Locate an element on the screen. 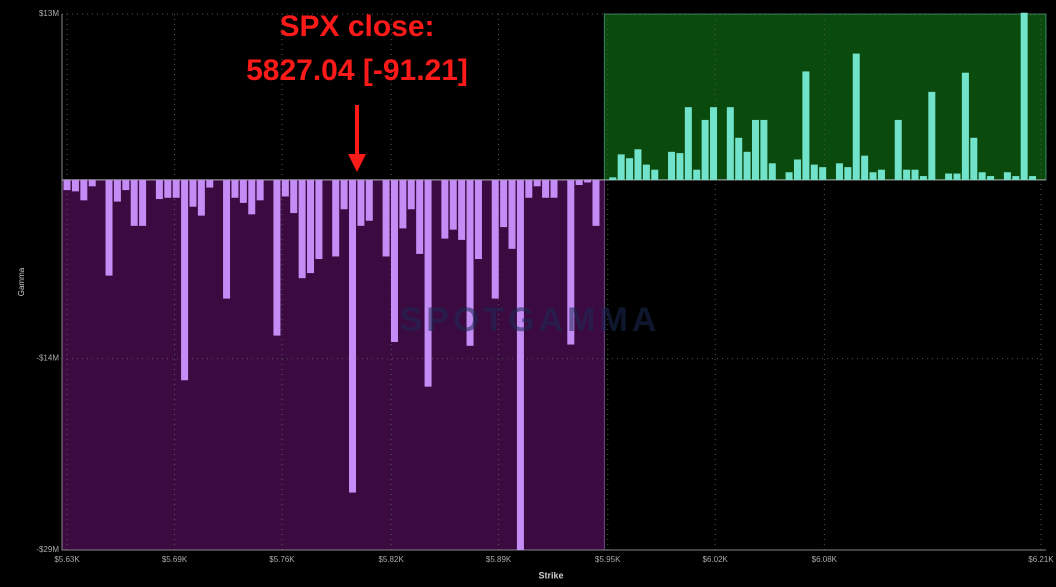  y-tick-label: -$29M is located at coordinates (47, 549).